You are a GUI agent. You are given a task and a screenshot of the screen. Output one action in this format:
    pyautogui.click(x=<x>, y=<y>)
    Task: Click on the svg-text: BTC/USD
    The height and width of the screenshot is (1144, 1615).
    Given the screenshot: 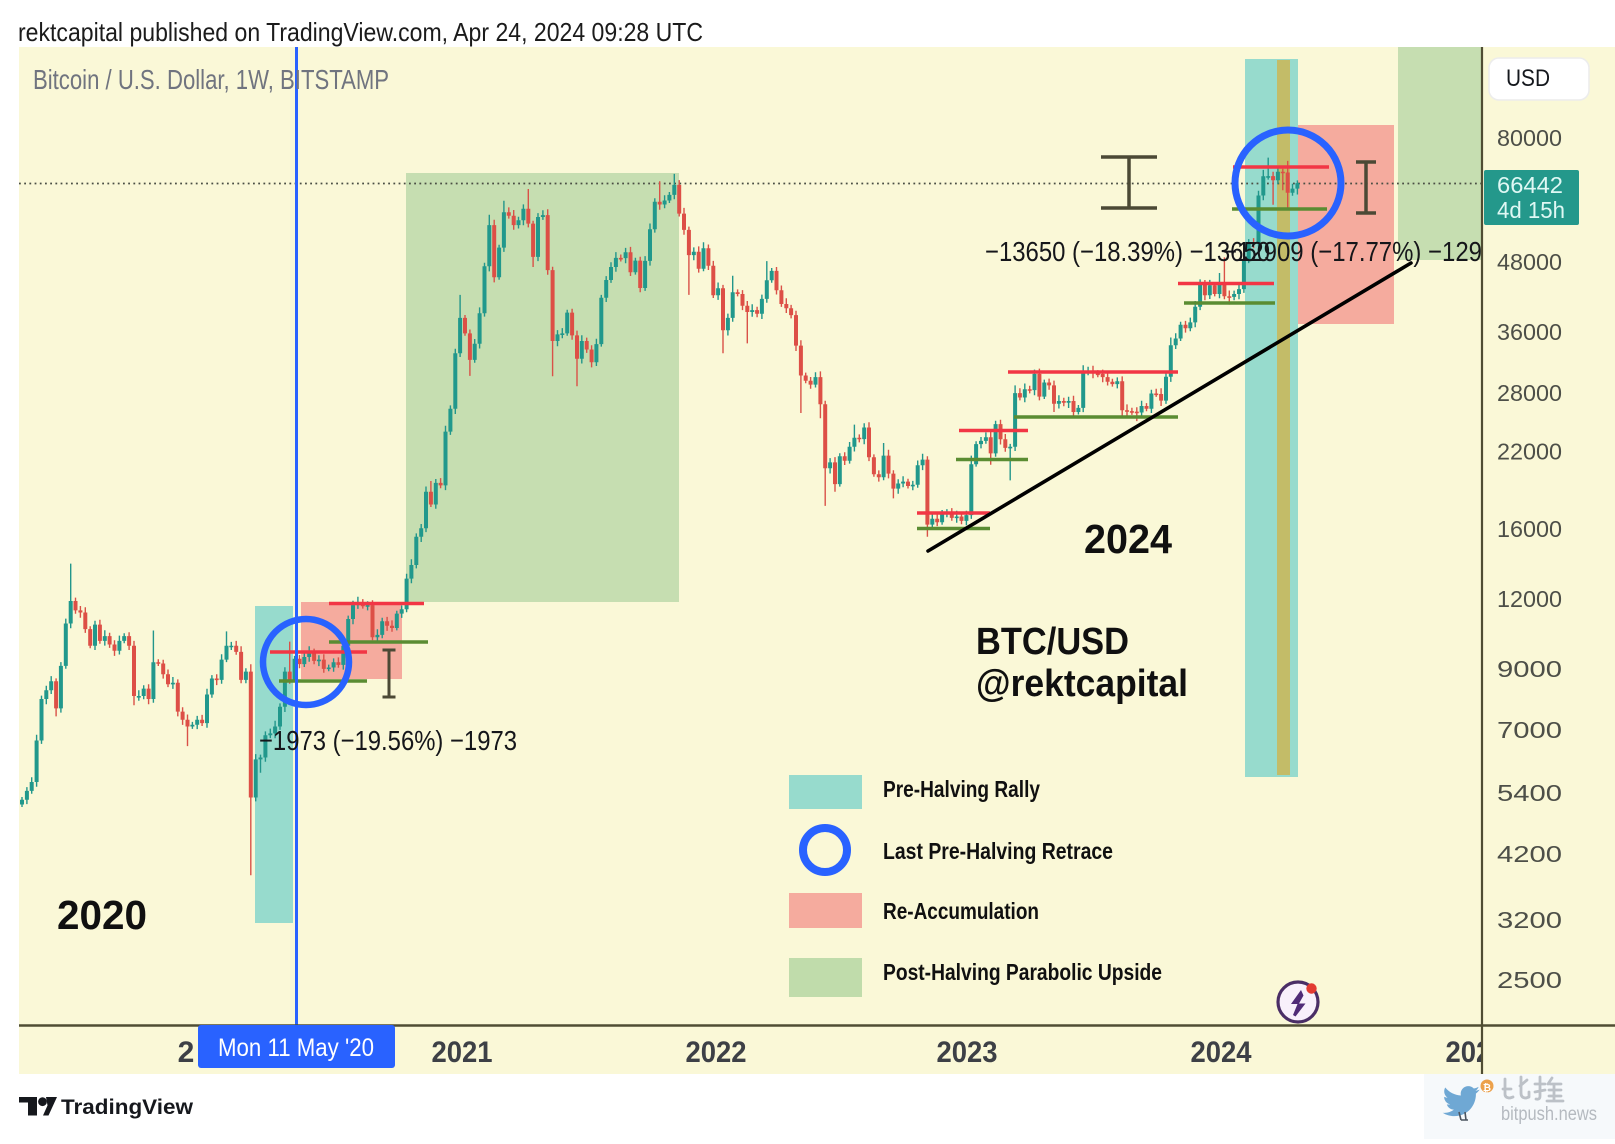 What is the action you would take?
    pyautogui.click(x=1052, y=642)
    